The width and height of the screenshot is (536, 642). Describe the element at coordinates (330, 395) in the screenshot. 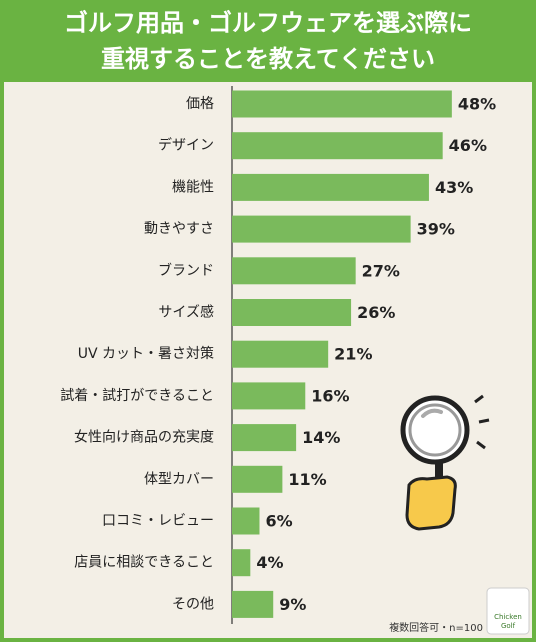

I see `value-label: 16%` at that location.